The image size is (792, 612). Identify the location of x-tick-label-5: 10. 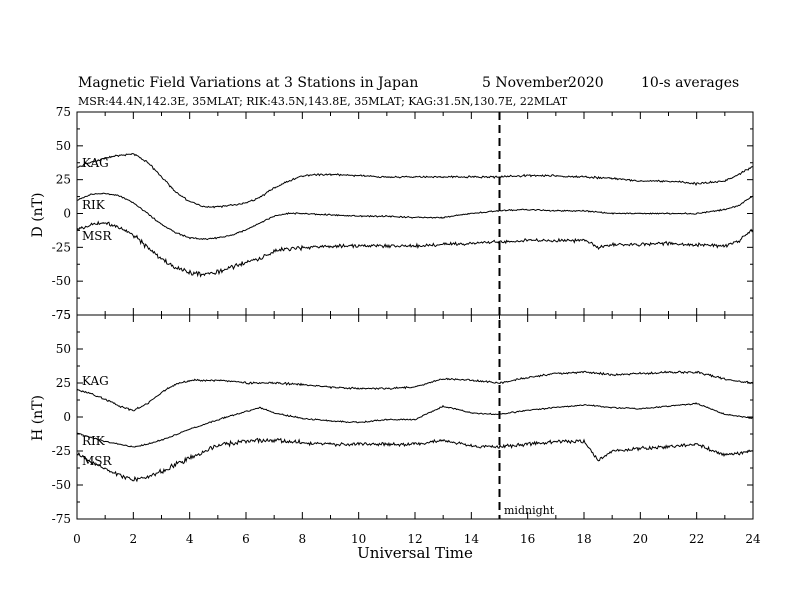
(358, 539).